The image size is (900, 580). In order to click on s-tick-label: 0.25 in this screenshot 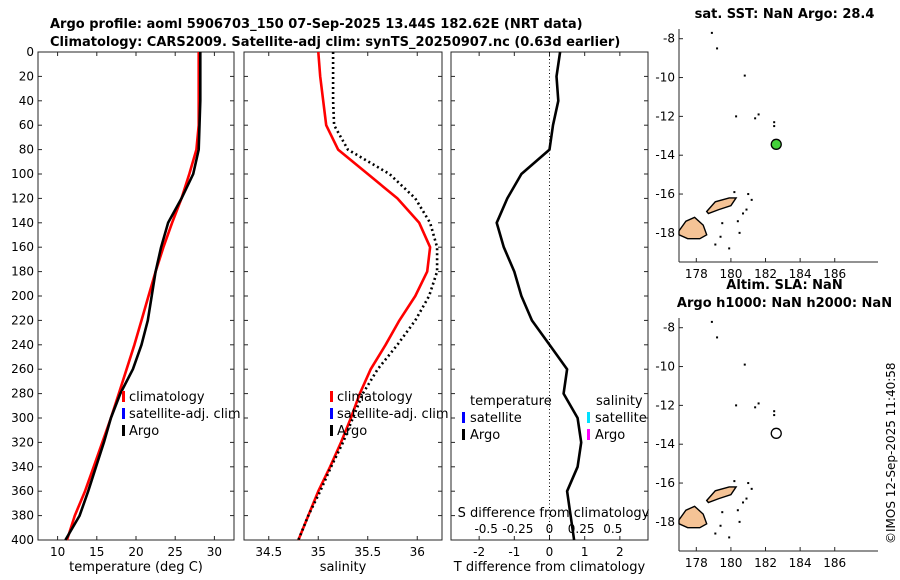, I will do `click(581, 529)`.